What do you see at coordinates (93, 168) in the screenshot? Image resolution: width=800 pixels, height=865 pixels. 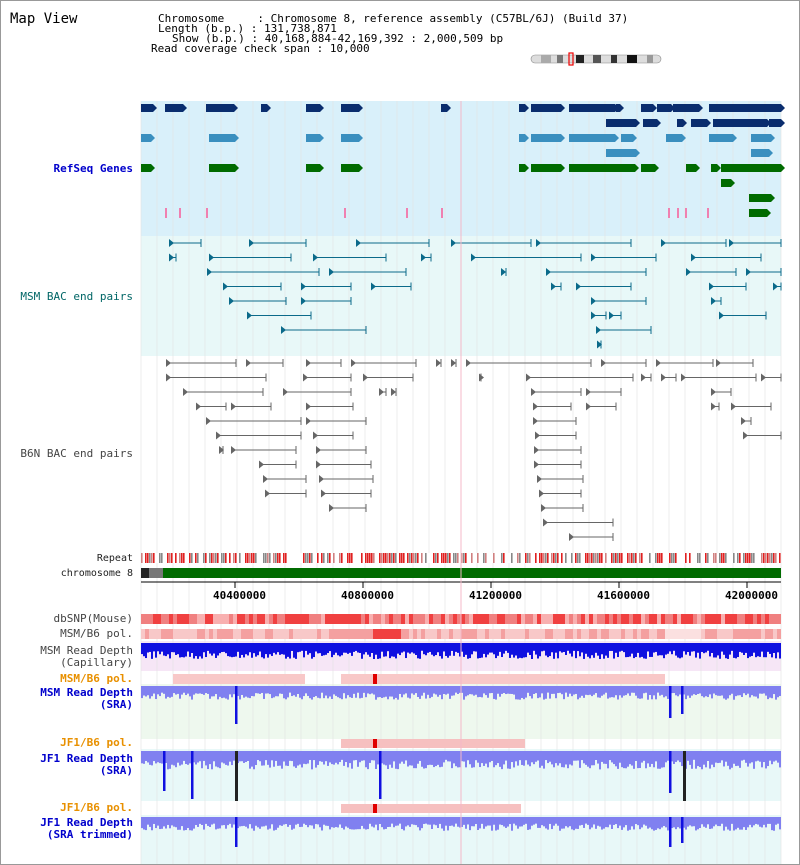 I see `track-label-refseq: RefSeq Genes` at bounding box center [93, 168].